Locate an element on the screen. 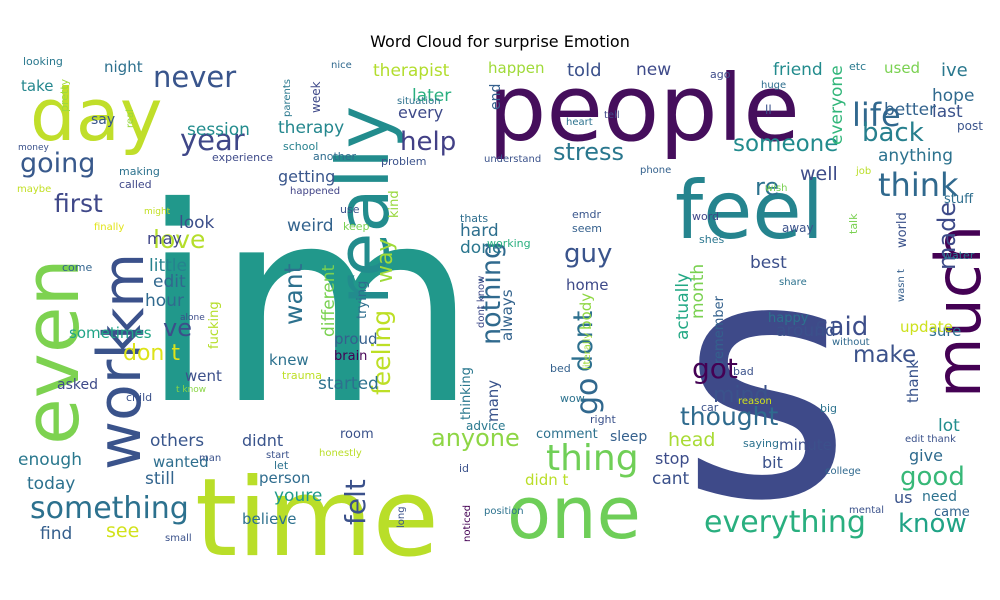 Image resolution: width=1000 pixels, height=600 pixels. word-bit: bit is located at coordinates (772, 462).